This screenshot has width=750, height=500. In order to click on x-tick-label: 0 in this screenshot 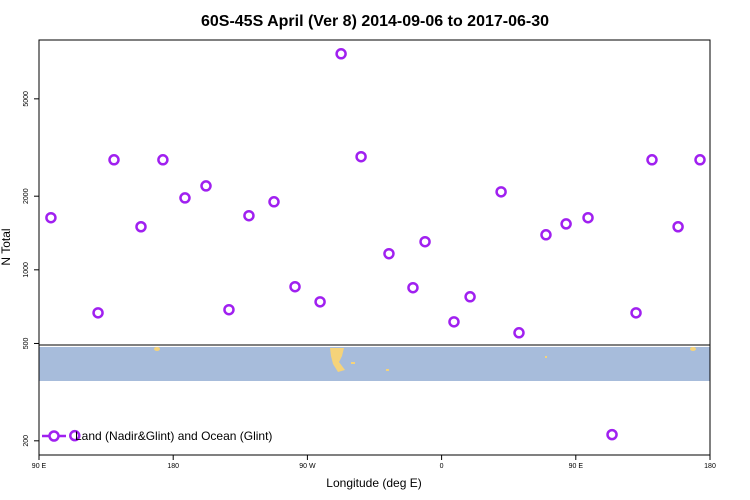, I will do `click(442, 466)`.